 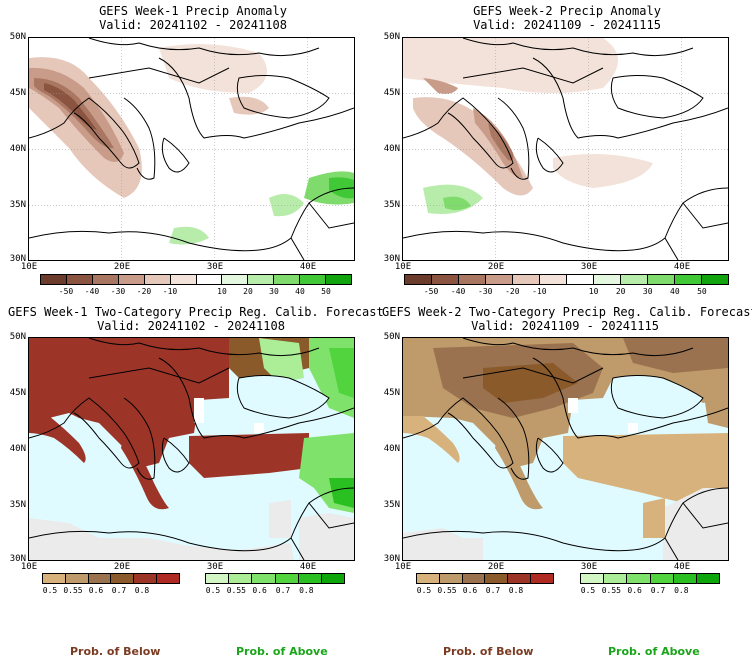 What do you see at coordinates (391, 337) in the screenshot?
I see `p4-lat-50: 50N` at bounding box center [391, 337].